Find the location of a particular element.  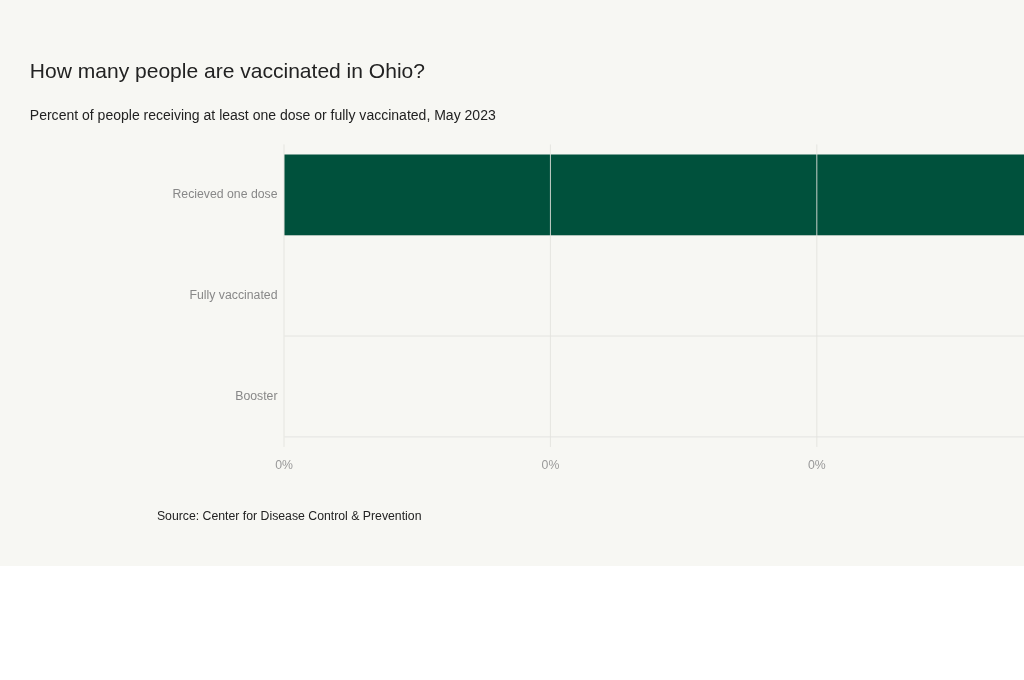

chart-subtitle: Percent of people receiving at least one dose or fully vaccinated, May 2023 is located at coordinates (262, 115).